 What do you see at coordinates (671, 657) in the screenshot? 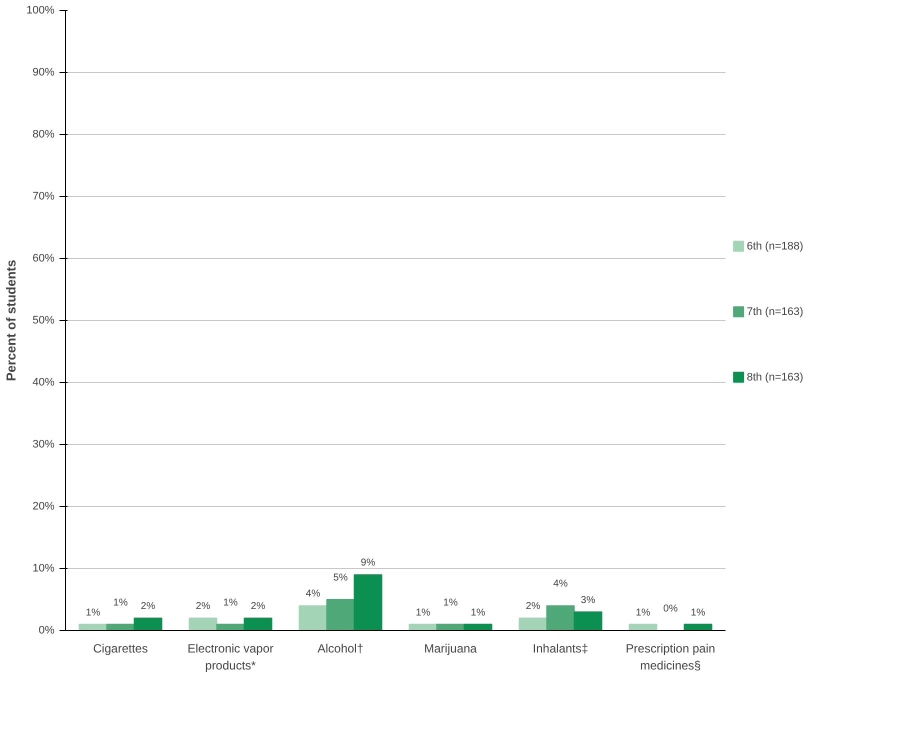
I see `x-tick-label: Prescription pain medicines§` at bounding box center [671, 657].